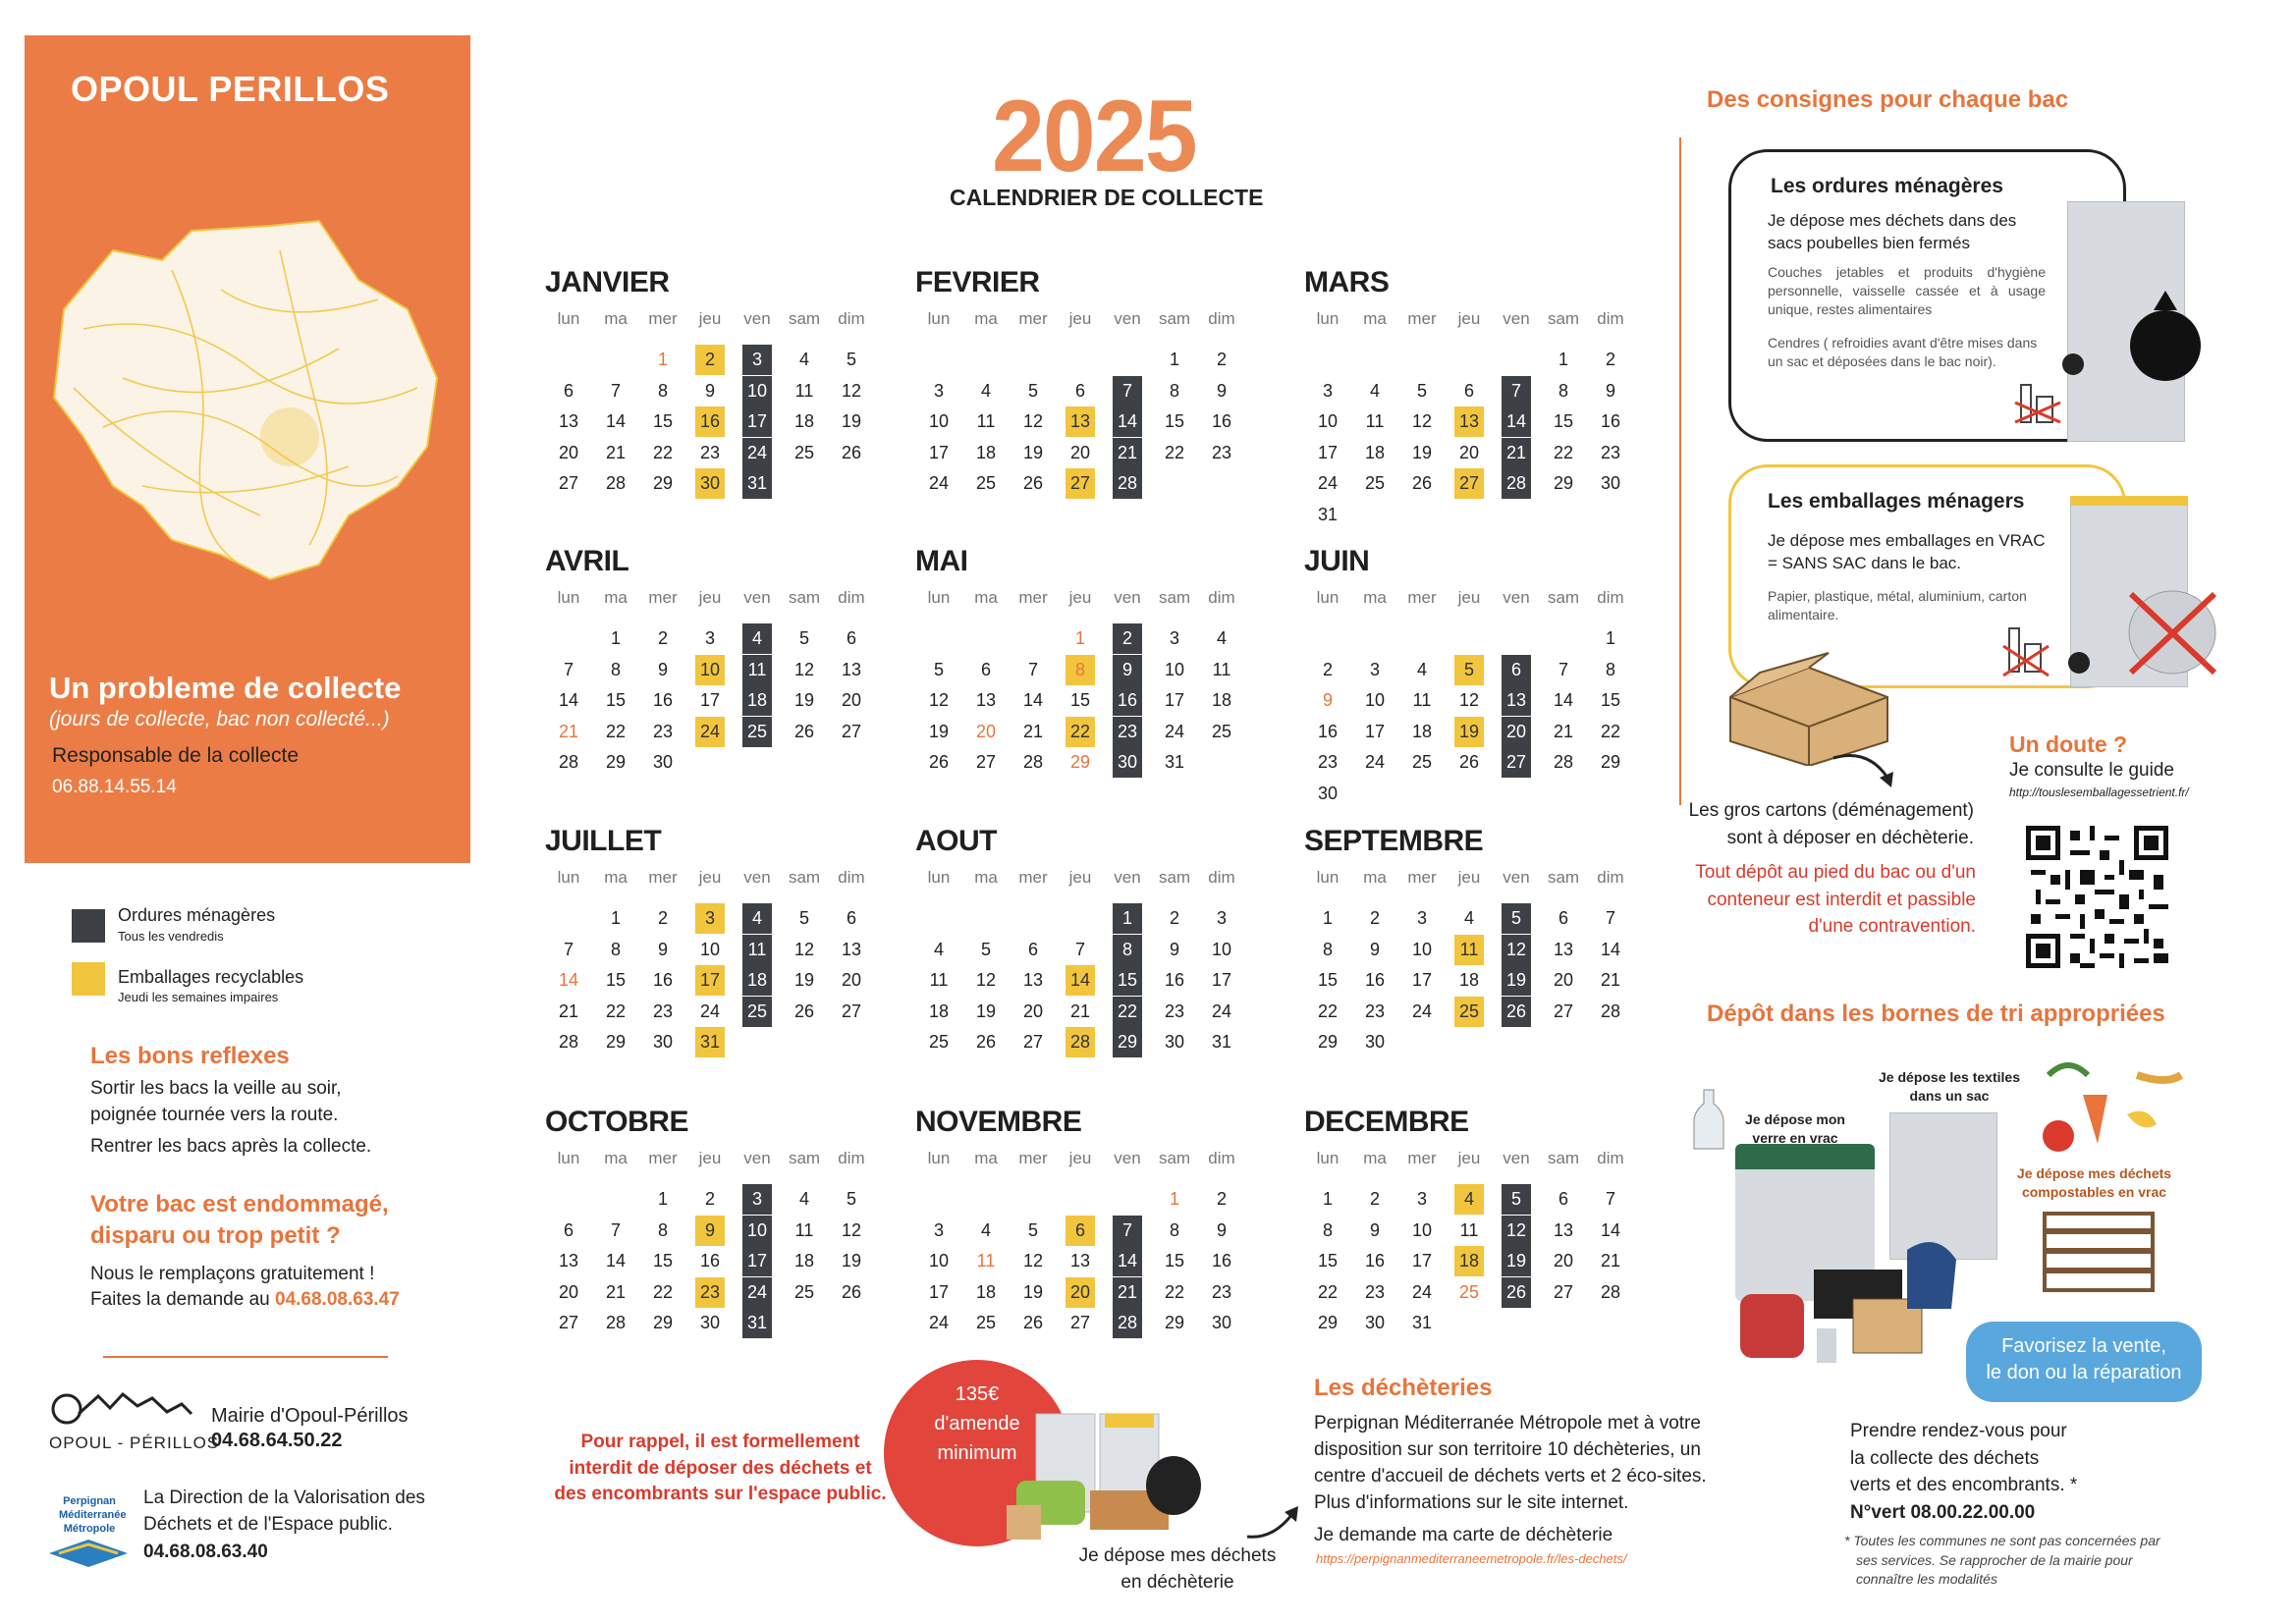  I want to click on pmm-logo-line-2: Méditerranée, so click(93, 1514).